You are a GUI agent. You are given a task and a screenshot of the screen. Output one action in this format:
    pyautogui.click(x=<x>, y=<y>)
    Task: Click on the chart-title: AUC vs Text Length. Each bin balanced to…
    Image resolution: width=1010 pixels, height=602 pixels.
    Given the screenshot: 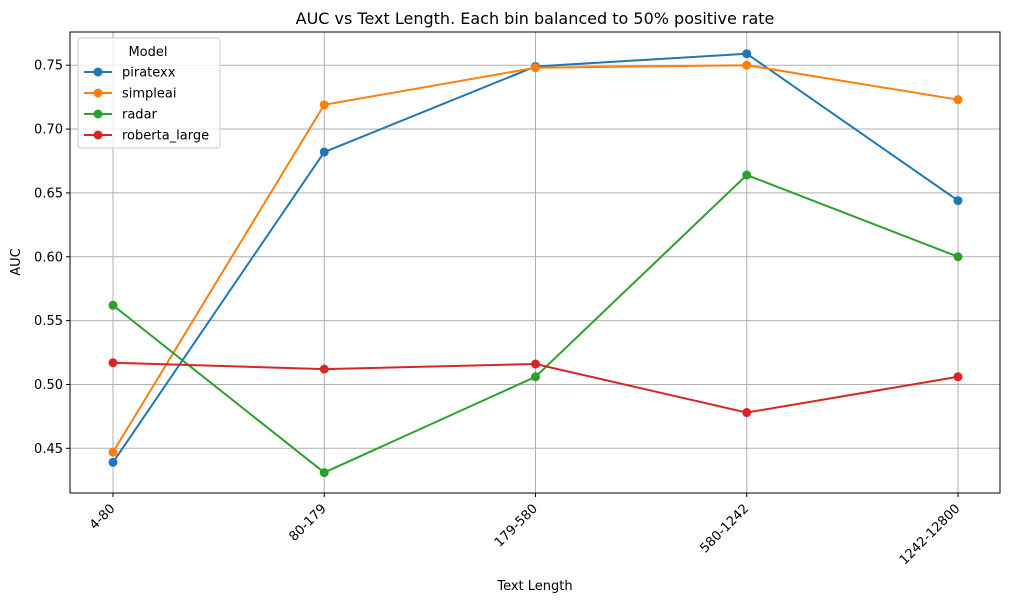 What is the action you would take?
    pyautogui.click(x=535, y=18)
    